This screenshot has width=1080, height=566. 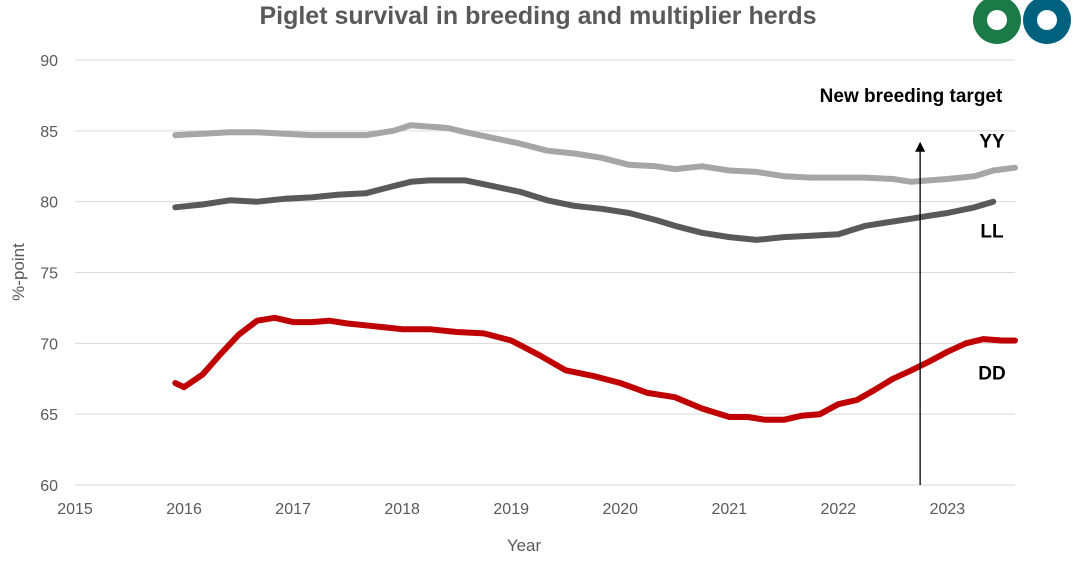 I want to click on x-tick-label: 2017, so click(x=293, y=509).